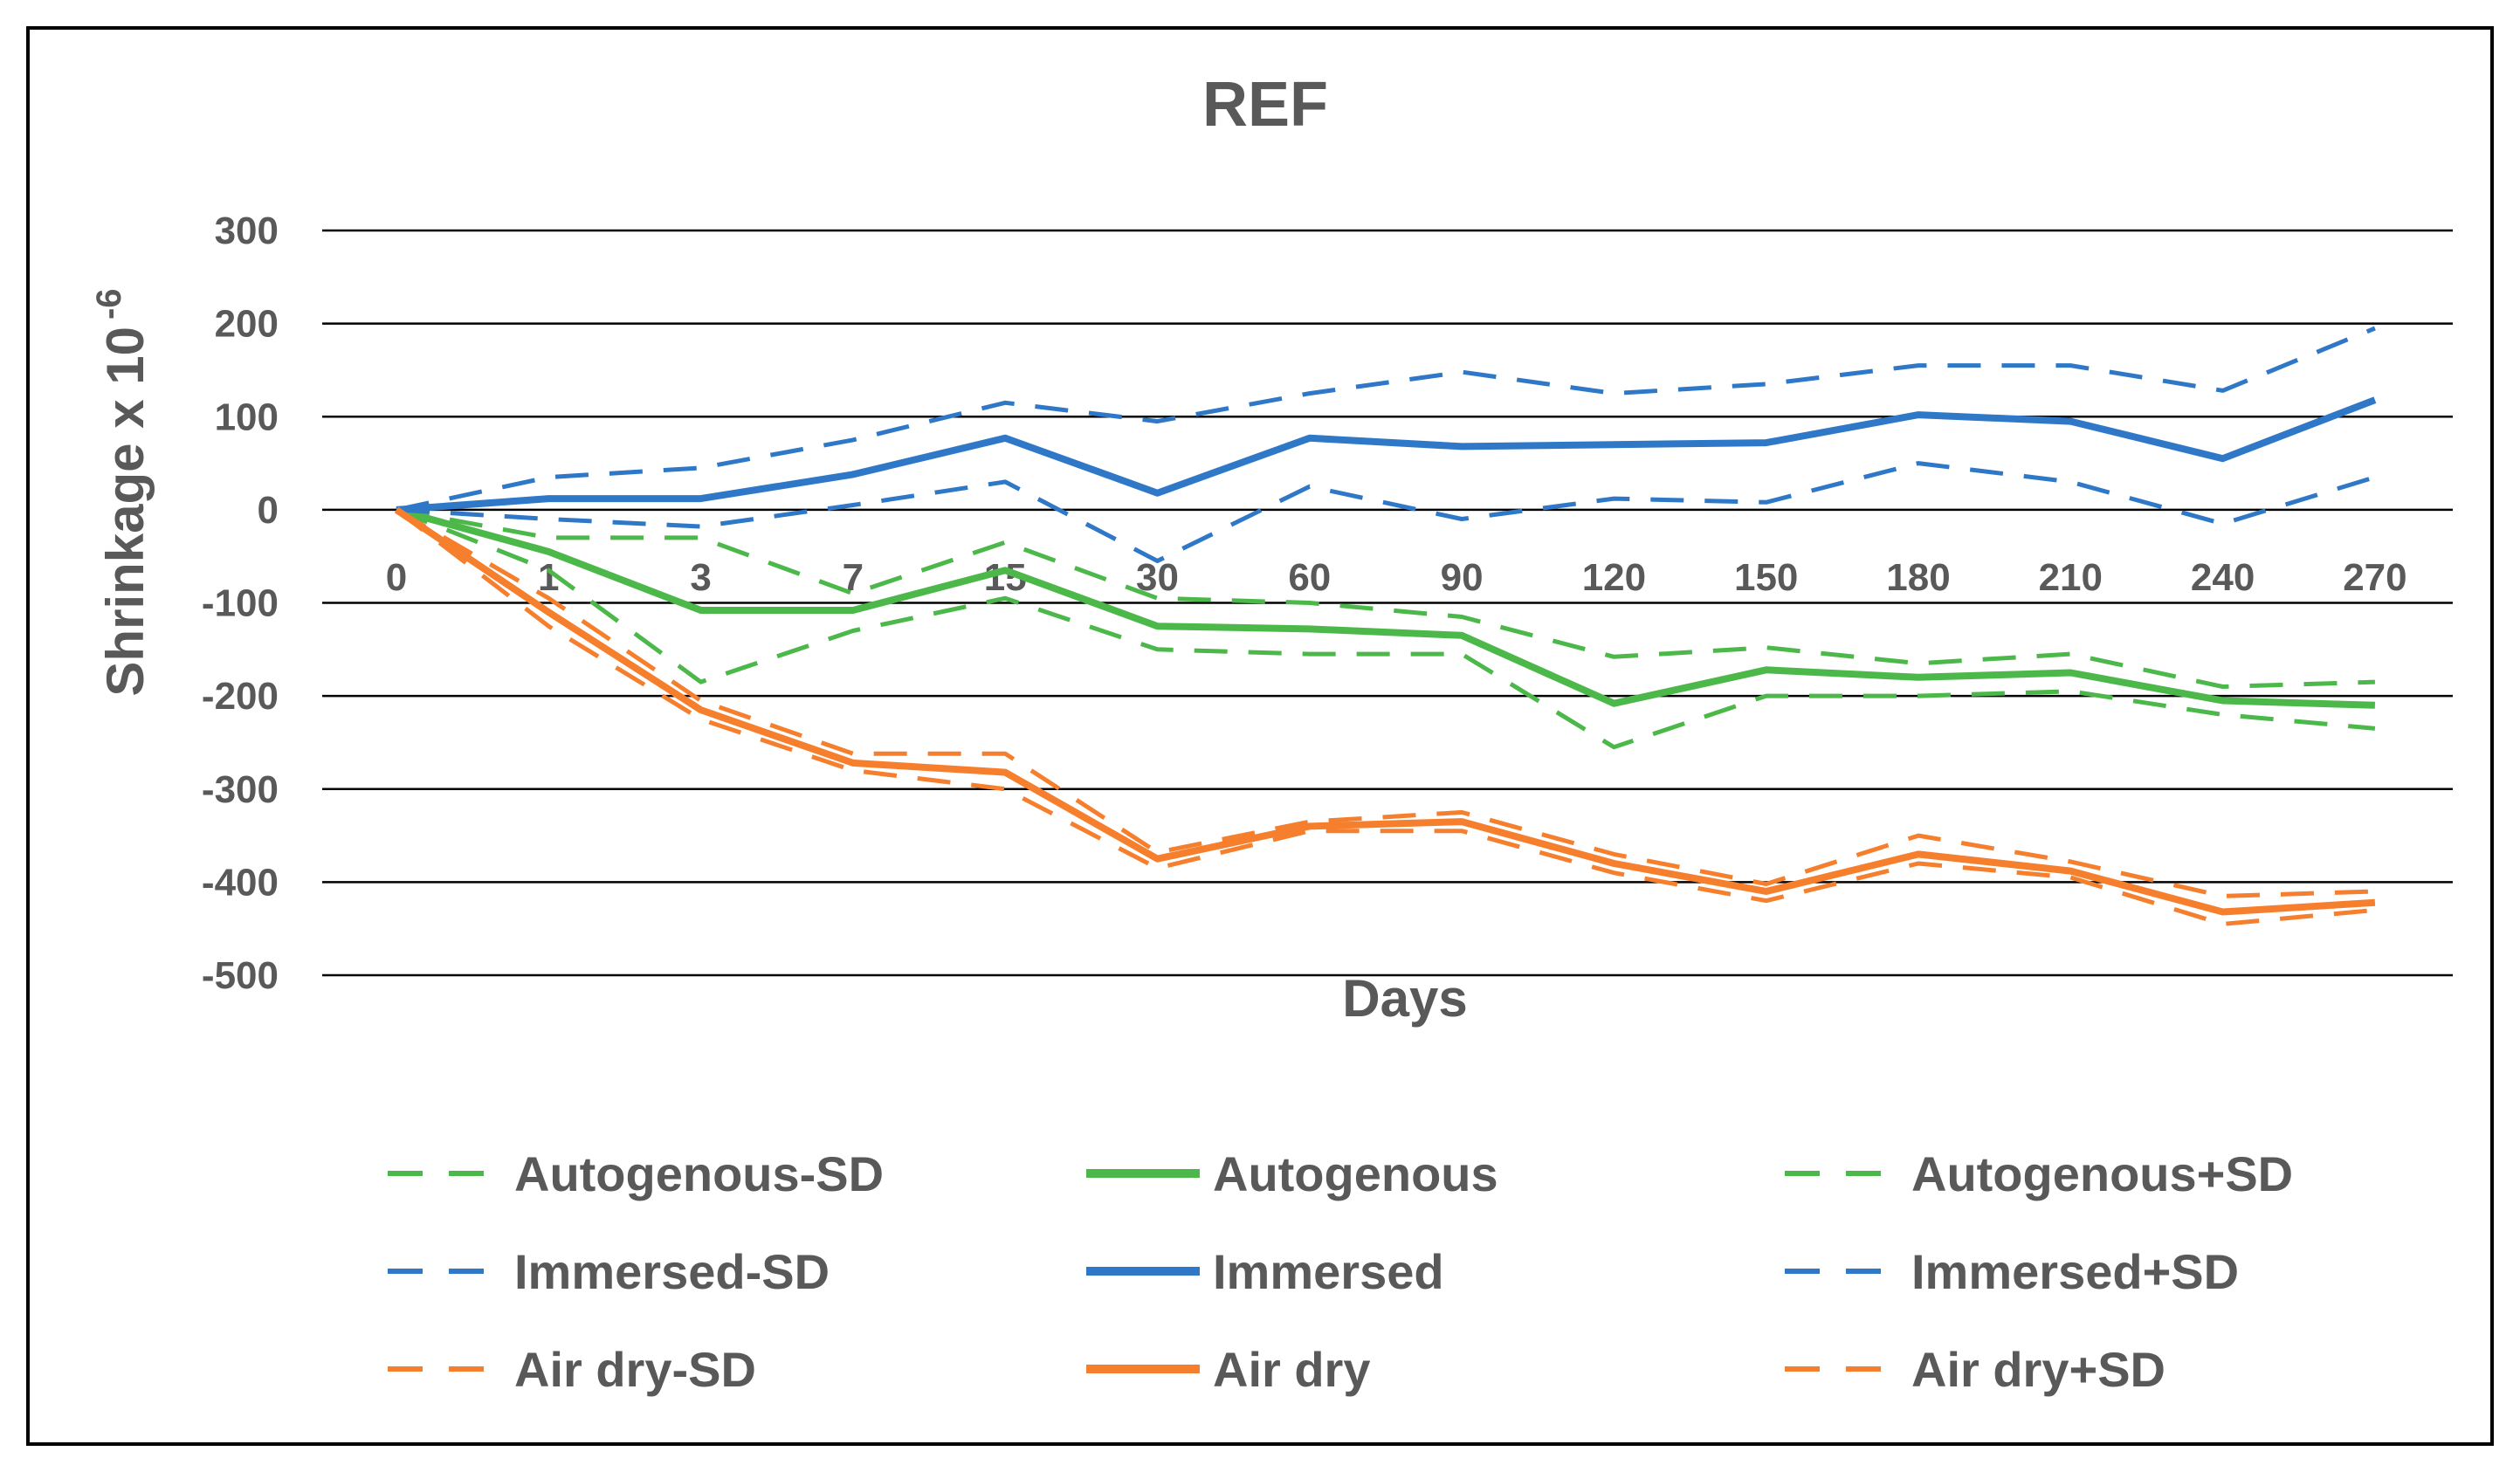 The width and height of the screenshot is (2520, 1472). I want to click on legend-label: Air dry-SD, so click(635, 1369).